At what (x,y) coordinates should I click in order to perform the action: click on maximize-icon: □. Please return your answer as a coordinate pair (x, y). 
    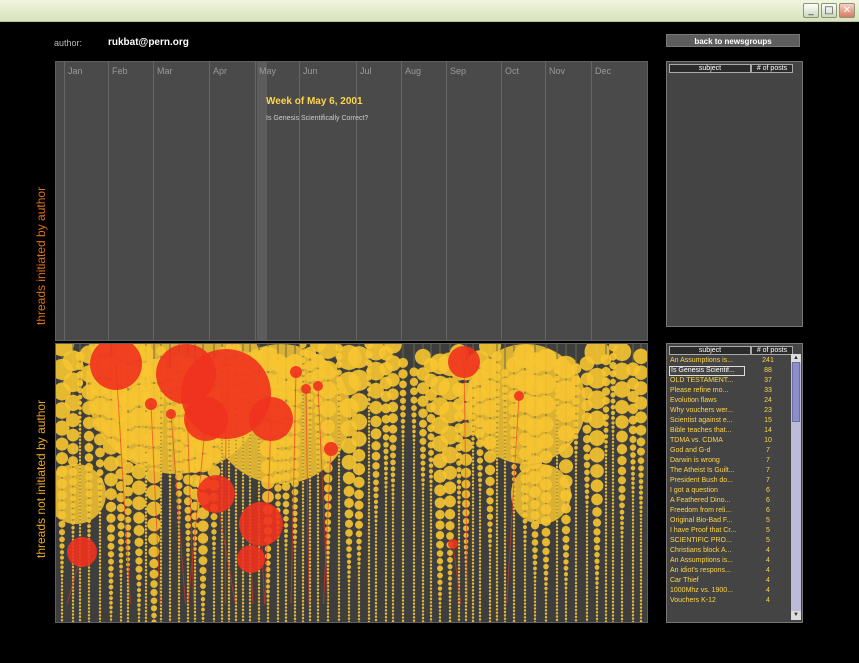
    Looking at the image, I should click on (829, 10).